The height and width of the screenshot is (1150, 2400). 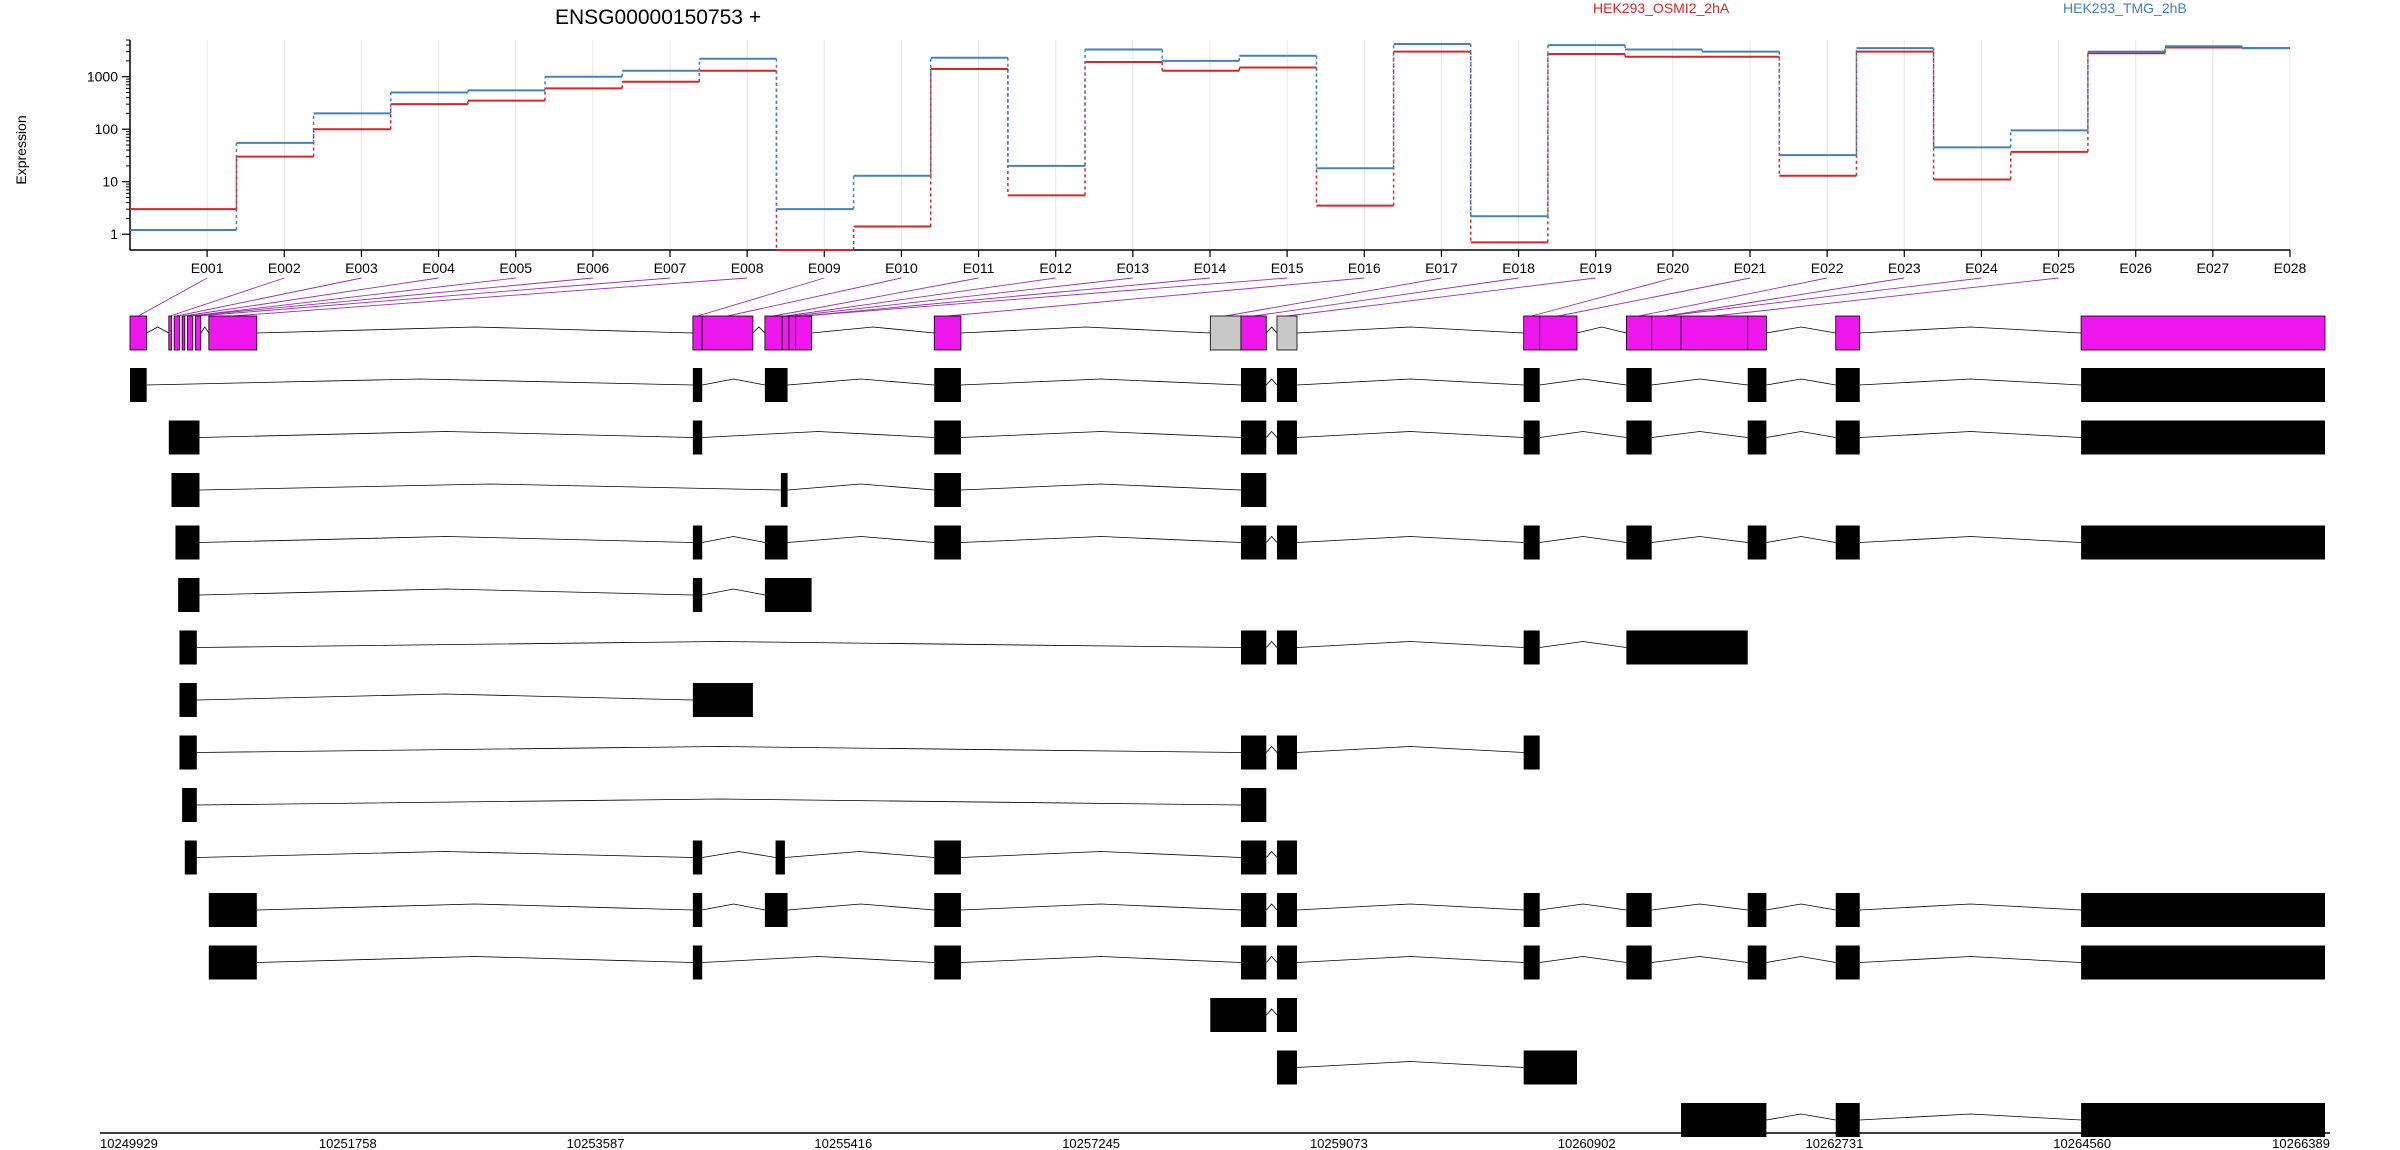 I want to click on x-tick-label: E016, so click(x=1364, y=268).